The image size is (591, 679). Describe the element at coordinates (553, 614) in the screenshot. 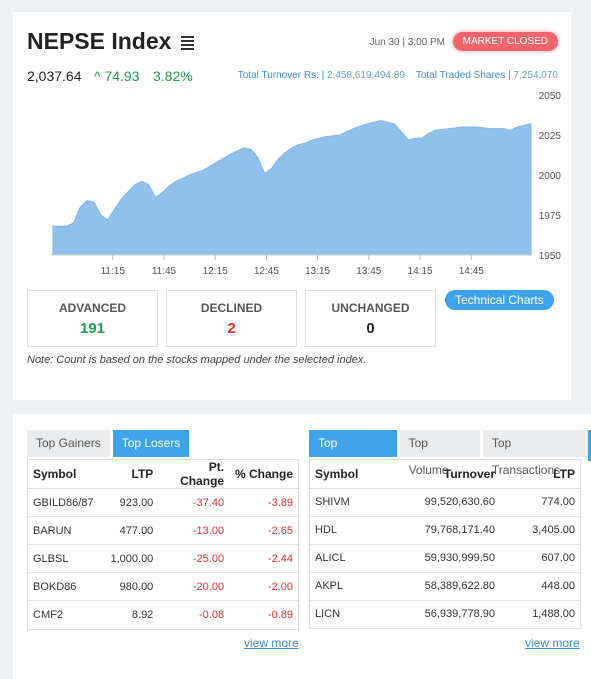

I see `ltp-cell: 1,488.00` at that location.